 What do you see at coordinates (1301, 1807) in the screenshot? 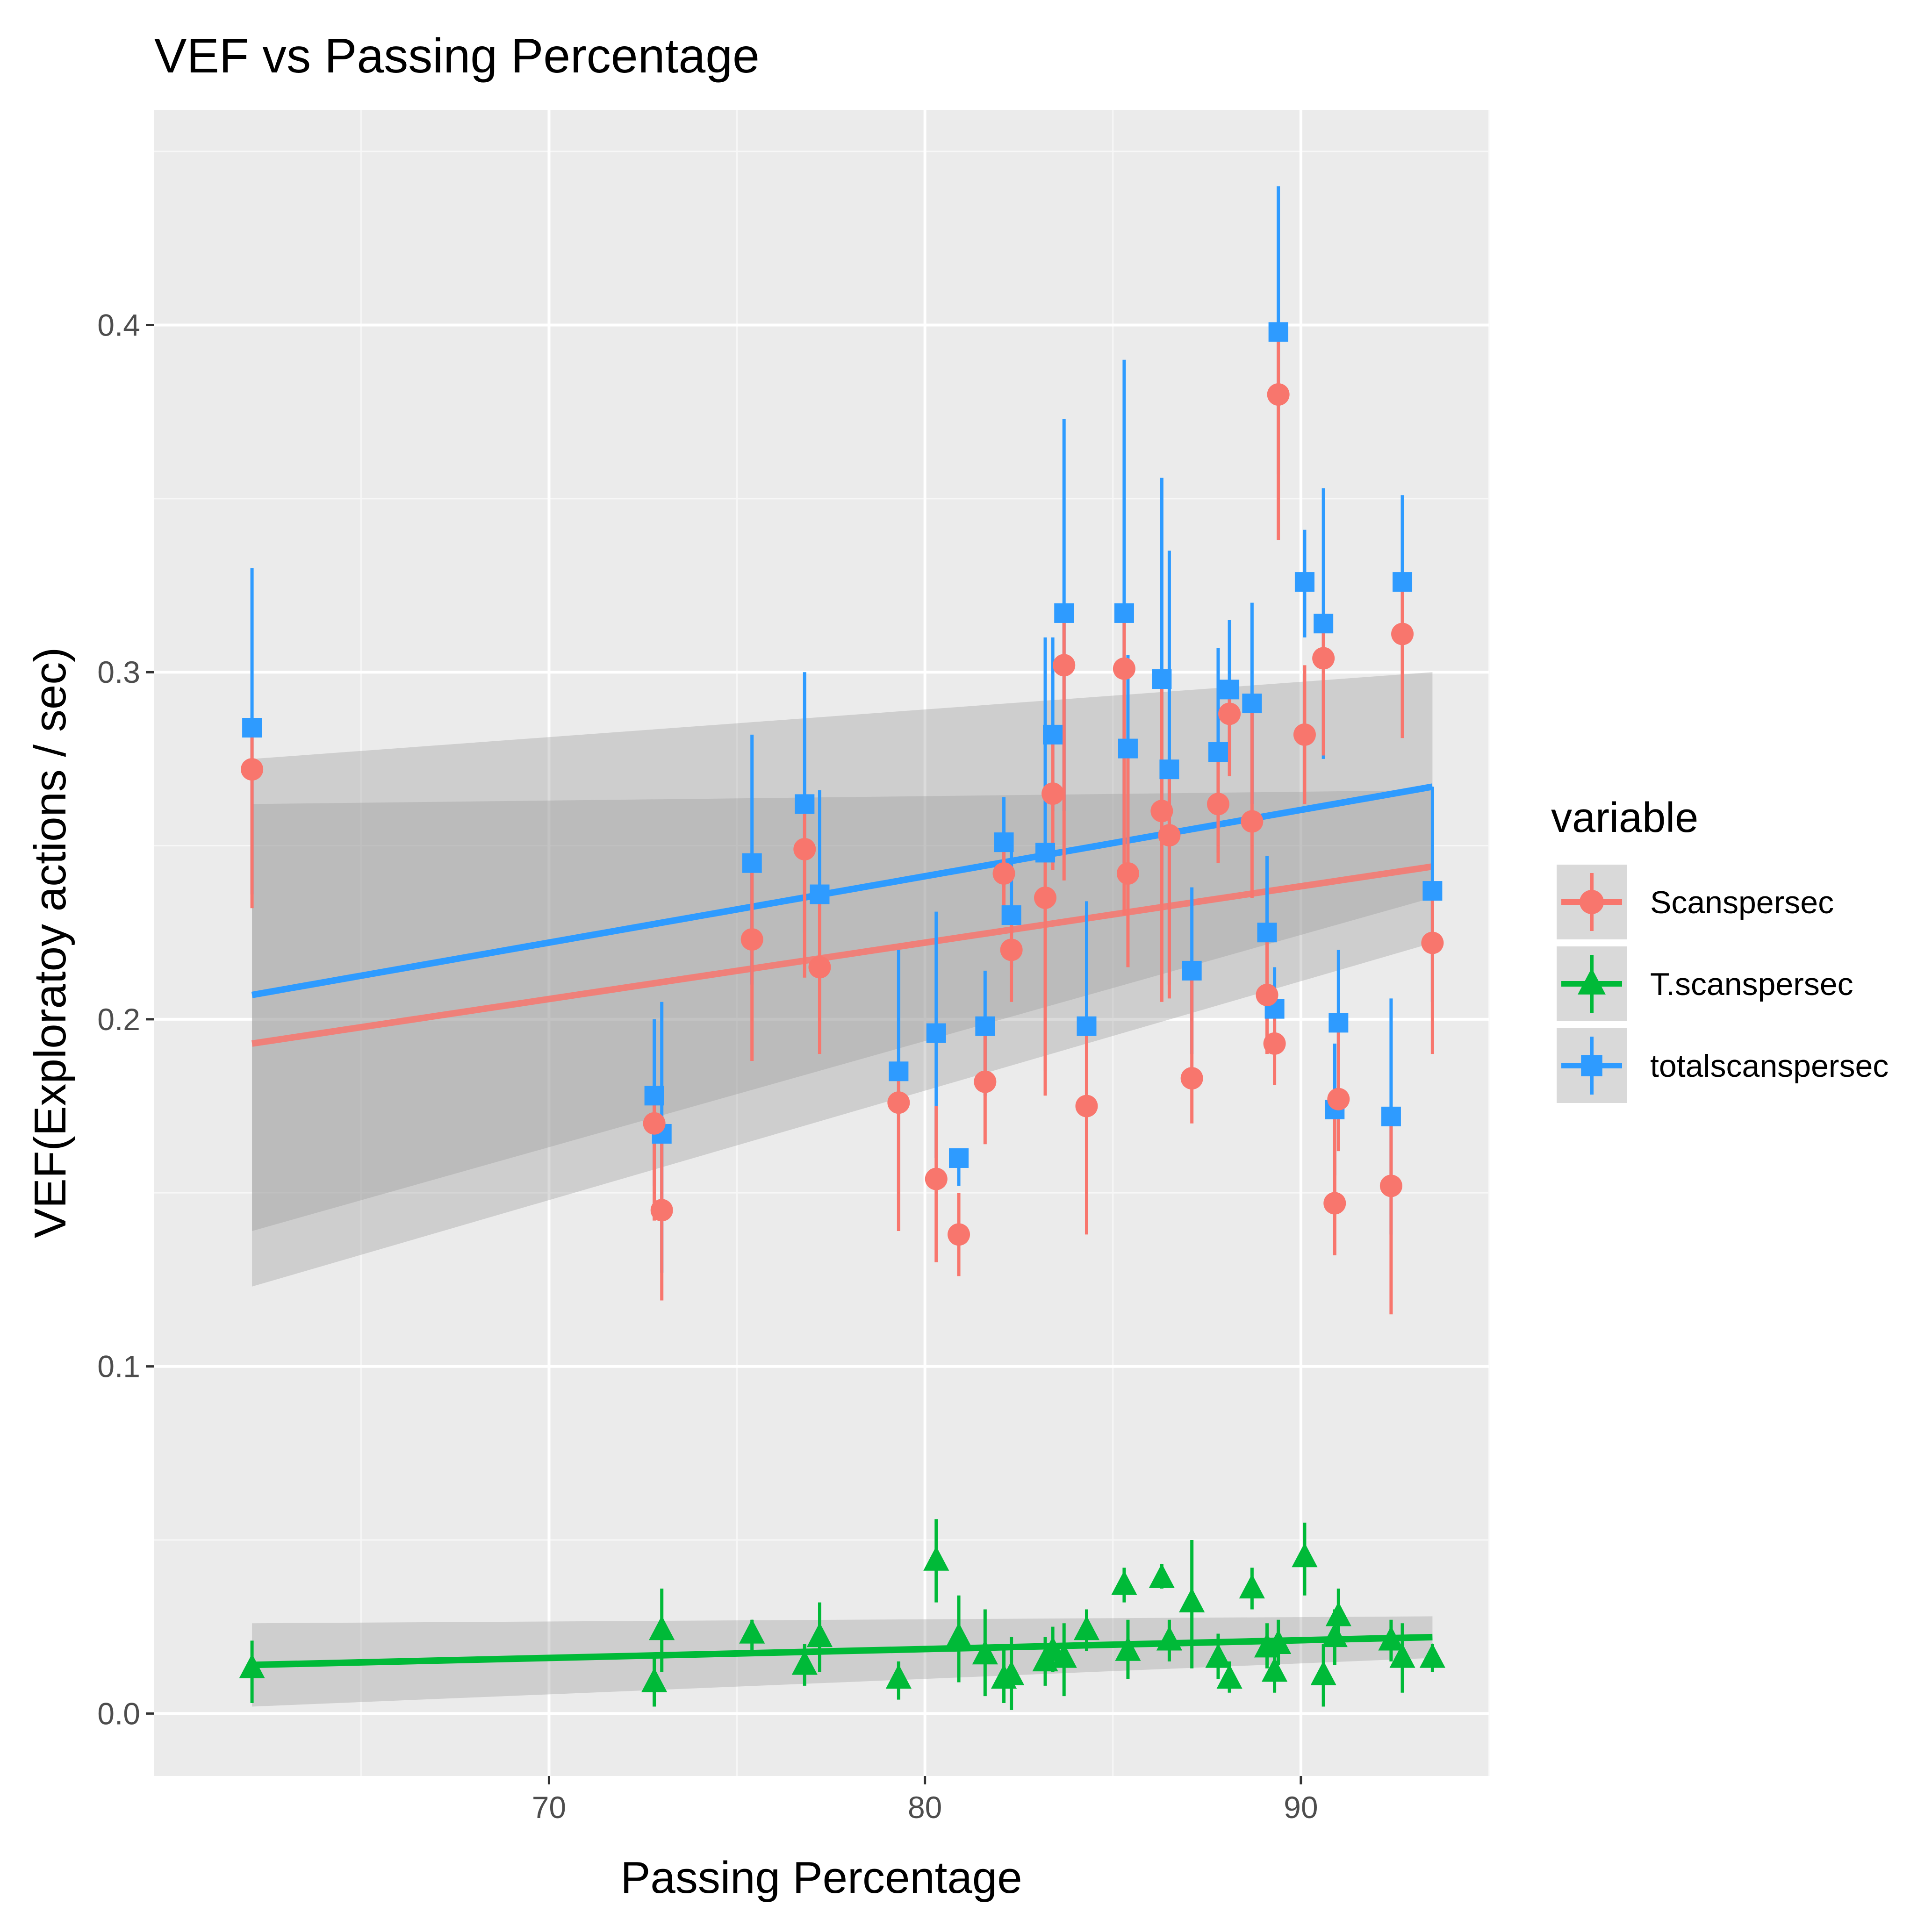
I see `x-tick-label: 90` at bounding box center [1301, 1807].